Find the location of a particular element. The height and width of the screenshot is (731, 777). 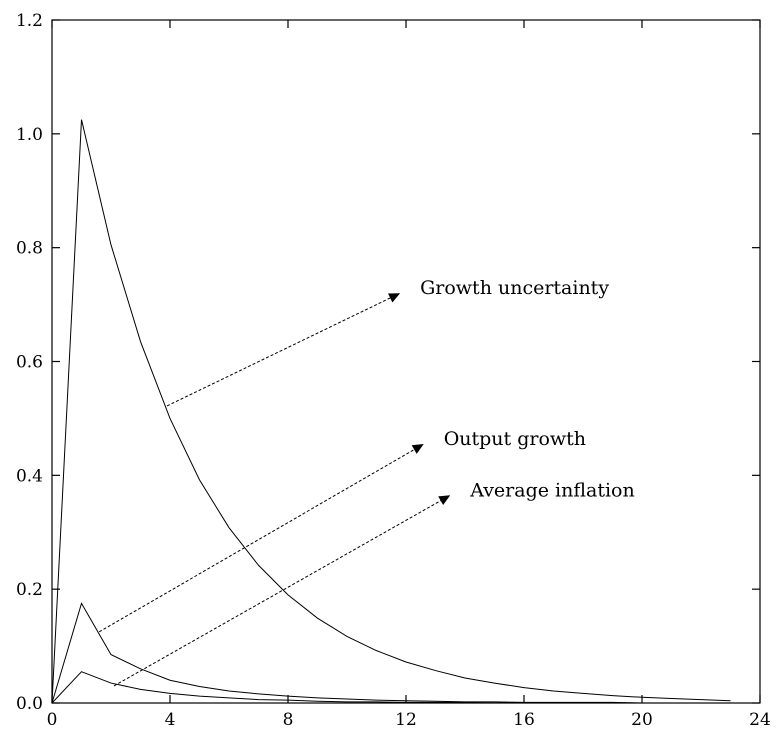

y-tick-label: 0.8 is located at coordinates (29, 249).